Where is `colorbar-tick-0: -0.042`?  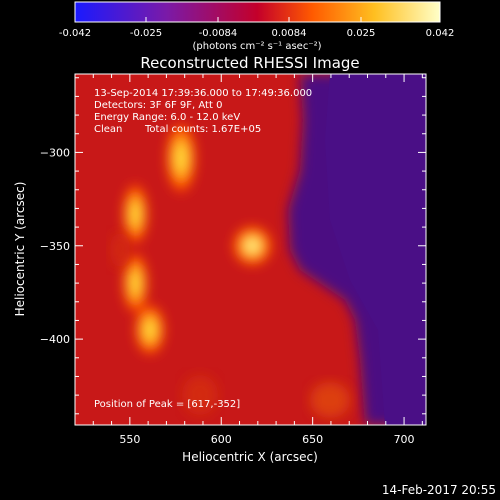
colorbar-tick-0: -0.042 is located at coordinates (75, 33).